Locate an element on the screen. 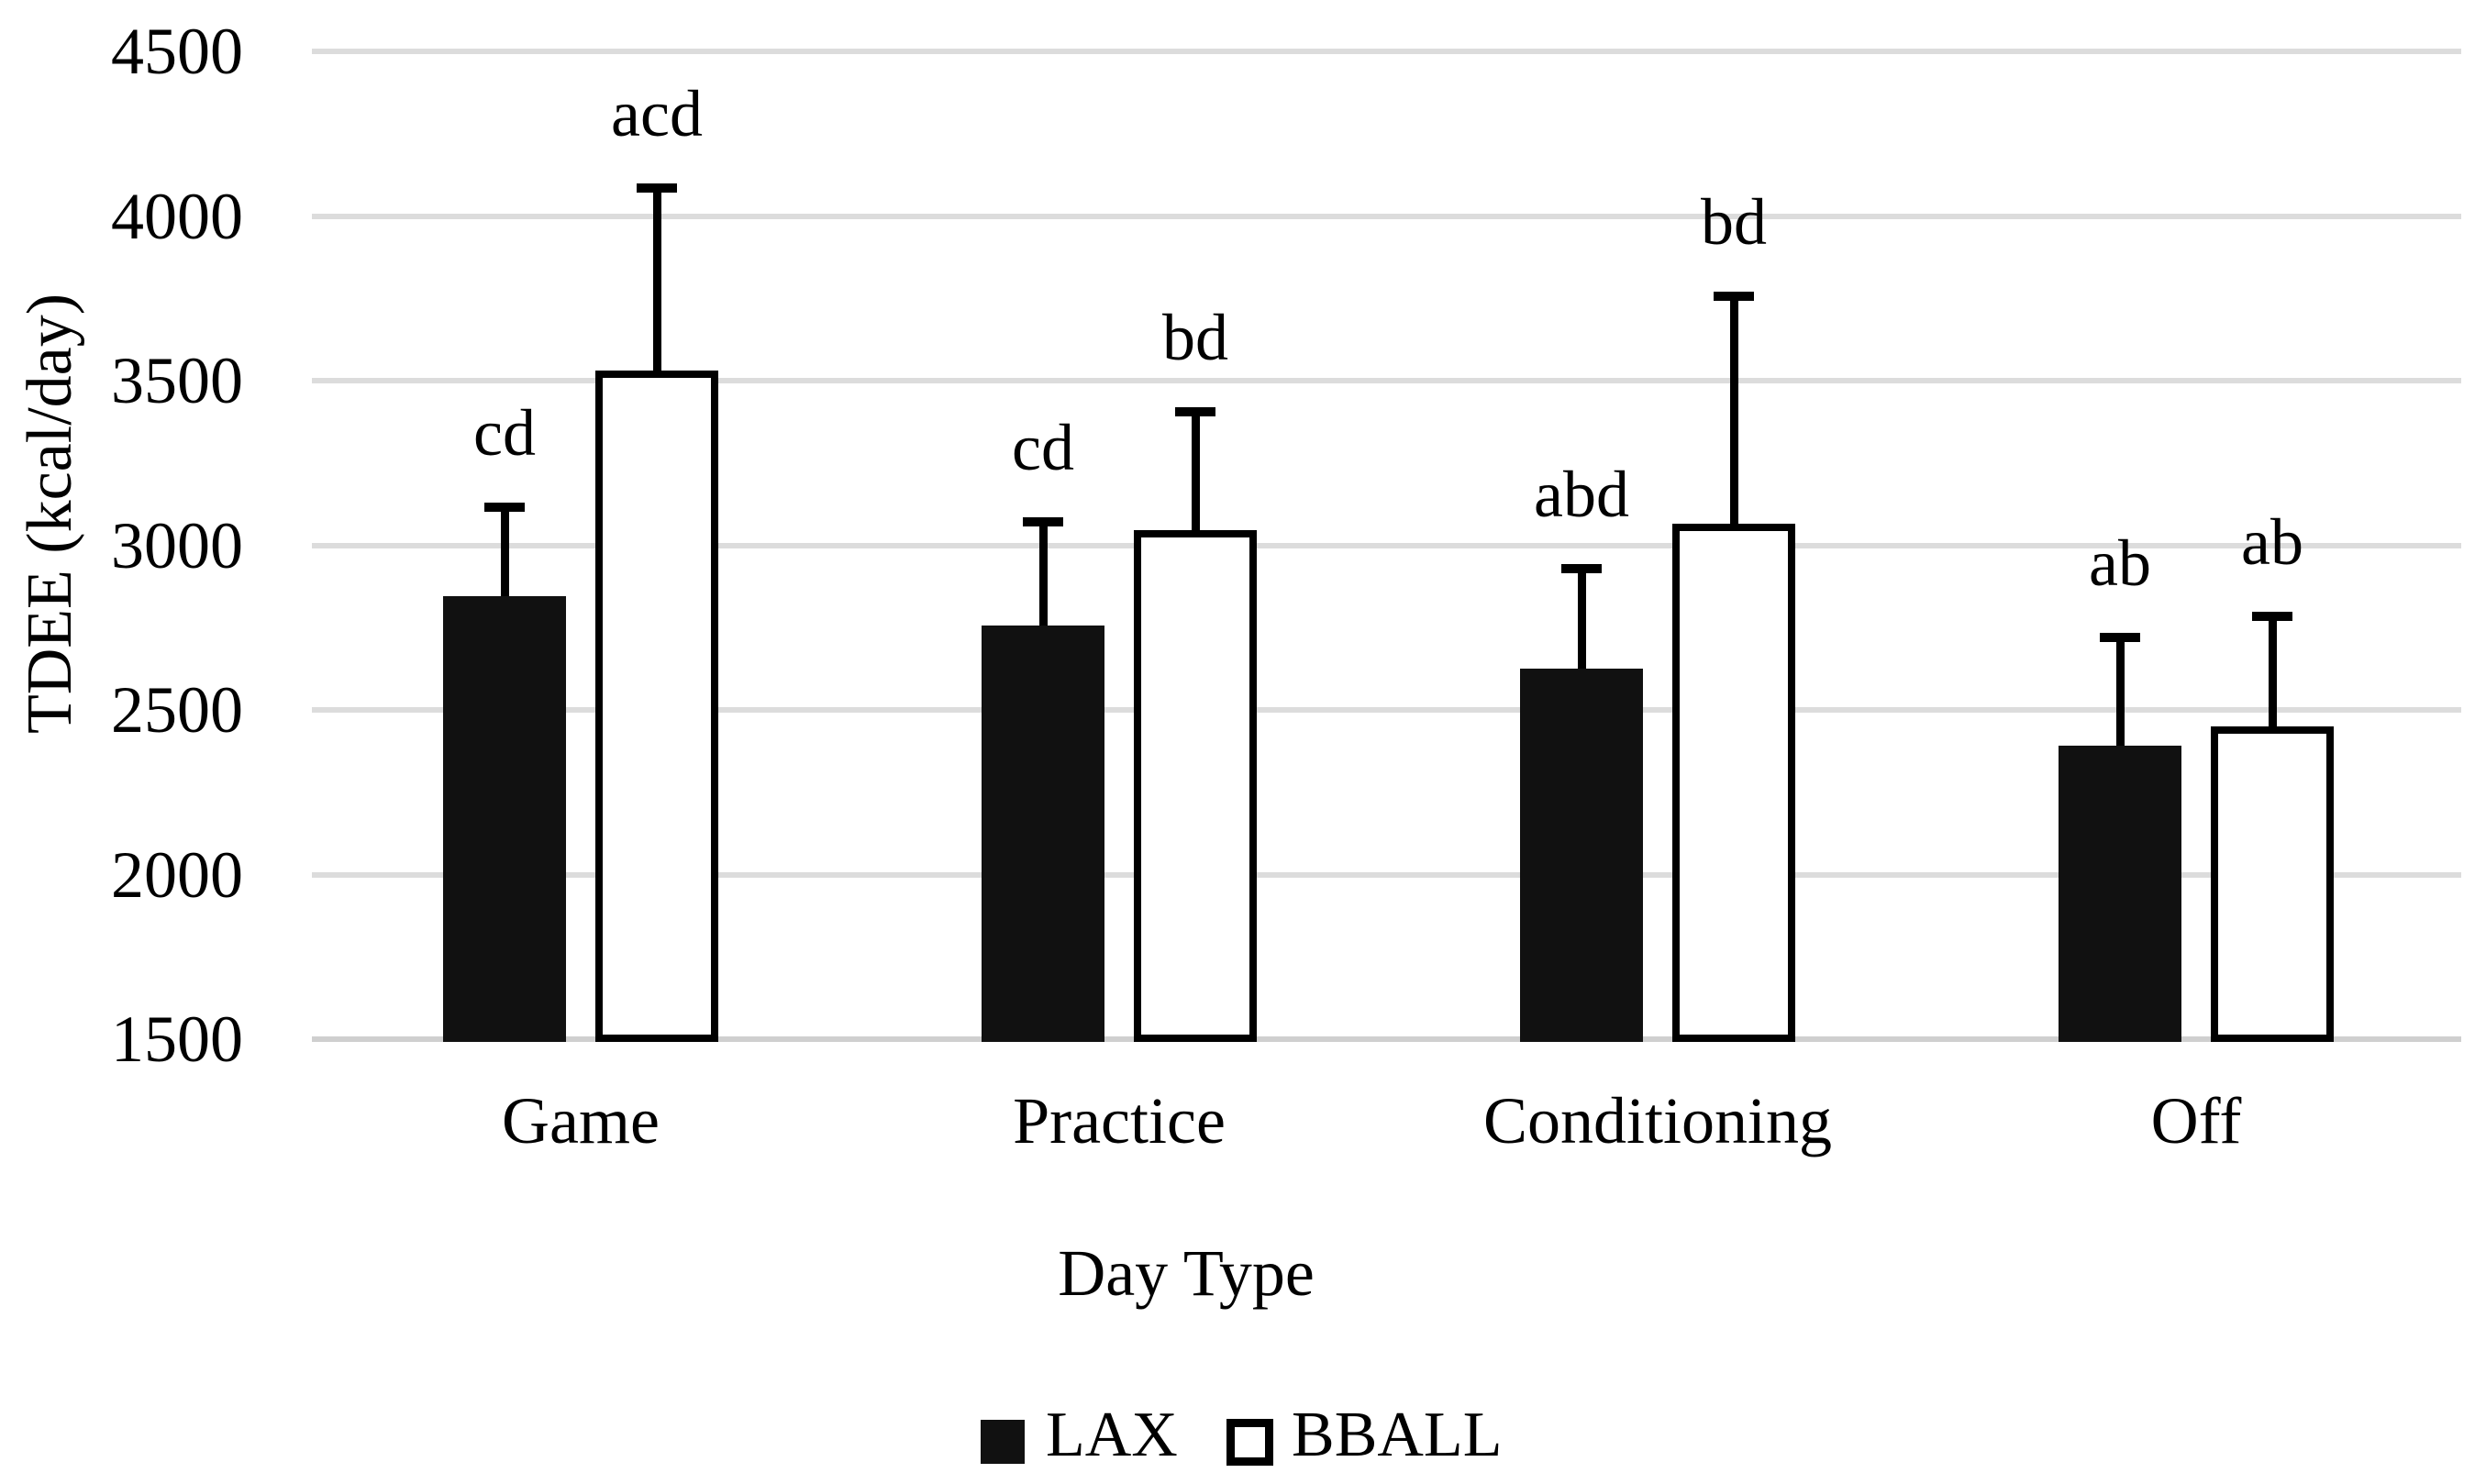 This screenshot has height=1484, width=2486. bar-lax-conditioning is located at coordinates (1581, 855).